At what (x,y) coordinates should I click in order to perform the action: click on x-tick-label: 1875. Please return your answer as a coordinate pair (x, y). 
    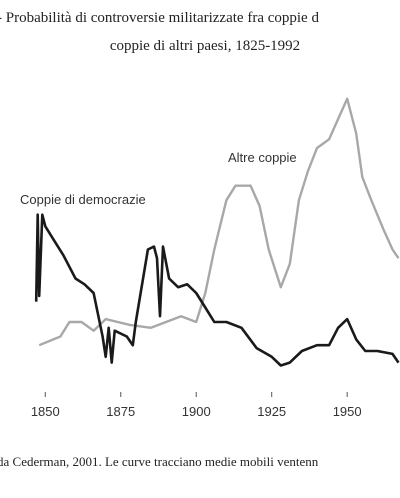
    Looking at the image, I should click on (120, 411).